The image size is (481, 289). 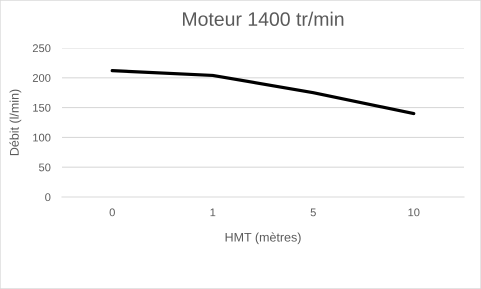 What do you see at coordinates (263, 238) in the screenshot?
I see `x-axis-title: HMT (mètres)` at bounding box center [263, 238].